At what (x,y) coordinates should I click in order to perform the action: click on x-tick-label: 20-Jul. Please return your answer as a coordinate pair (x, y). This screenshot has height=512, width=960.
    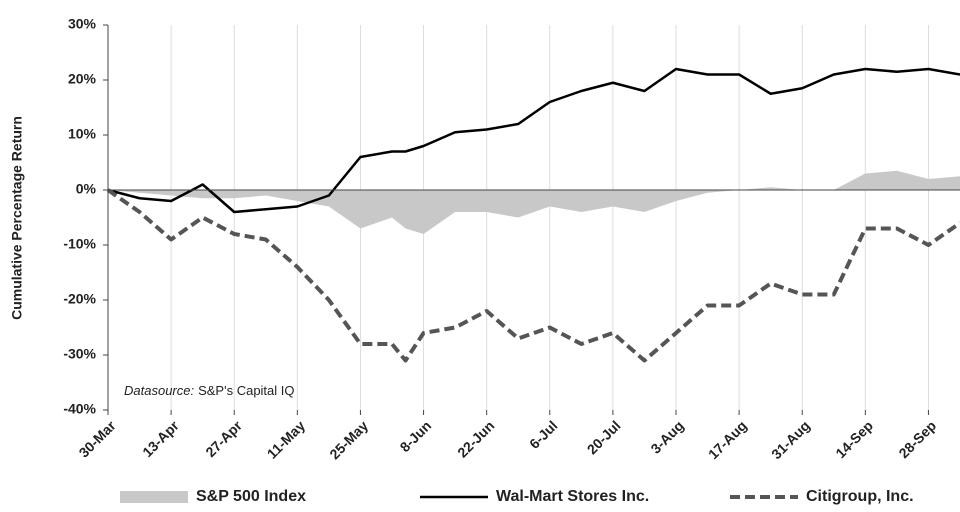
    Looking at the image, I should click on (604, 437).